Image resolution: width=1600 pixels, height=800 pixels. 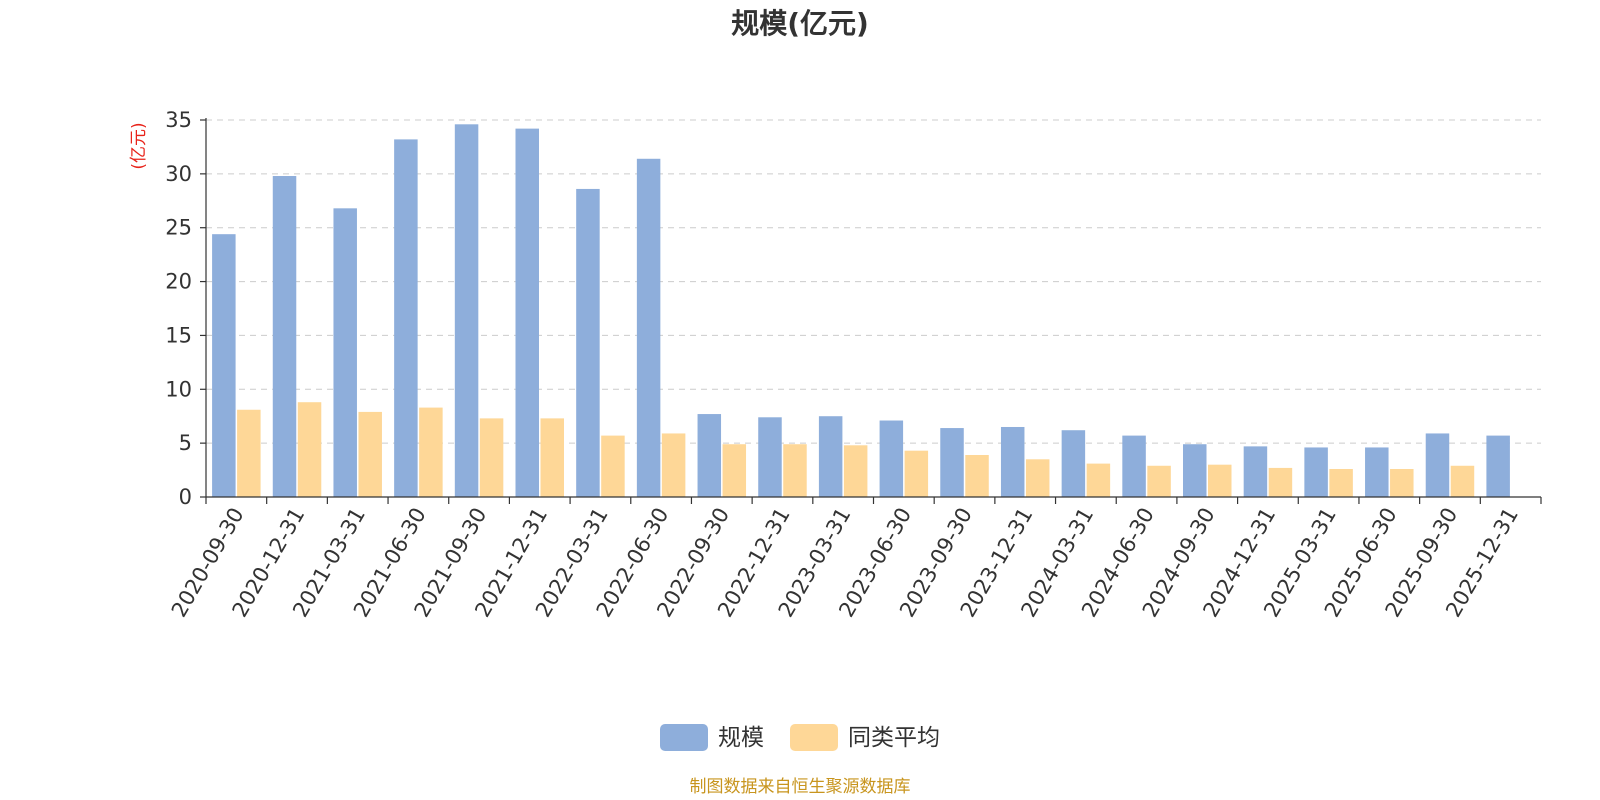 What do you see at coordinates (894, 738) in the screenshot?
I see `legend-label-peer-avg: 同类平均` at bounding box center [894, 738].